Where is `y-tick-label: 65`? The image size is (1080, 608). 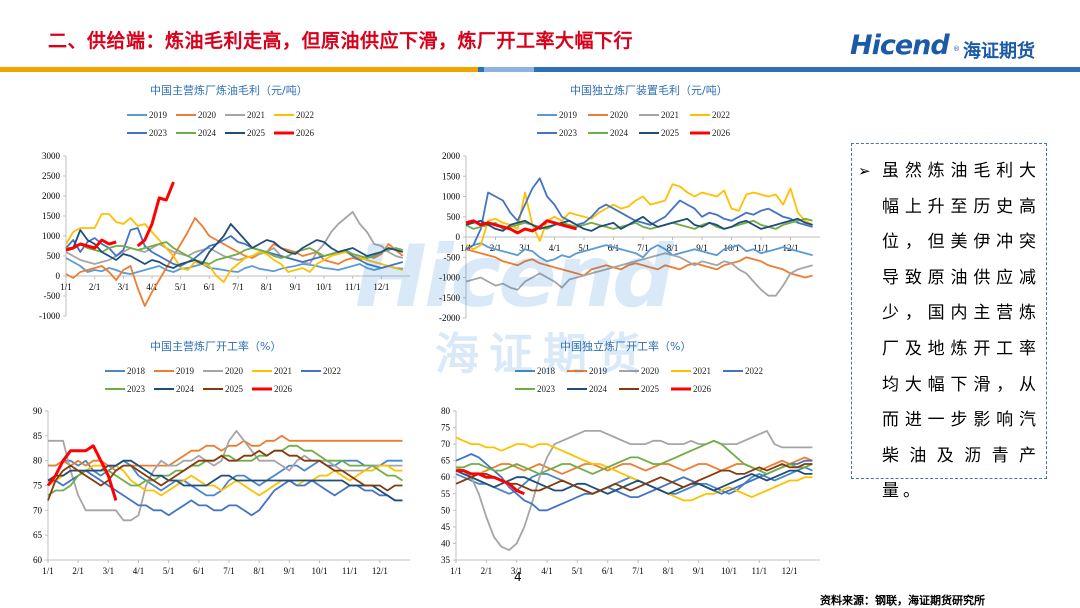 y-tick-label: 65 is located at coordinates (446, 461).